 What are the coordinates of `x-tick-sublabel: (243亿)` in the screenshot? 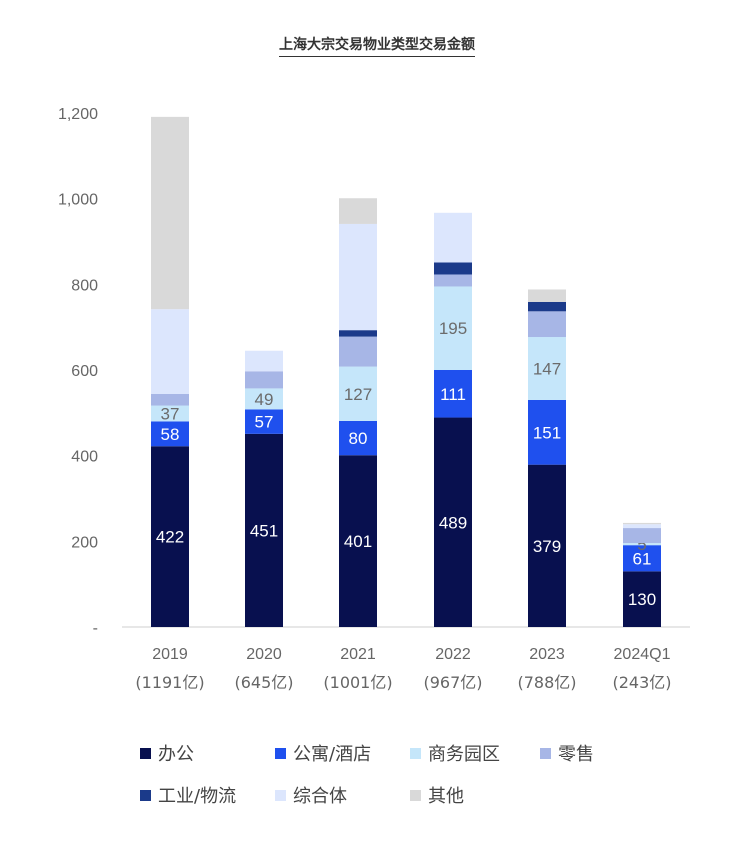 It's located at (641, 682).